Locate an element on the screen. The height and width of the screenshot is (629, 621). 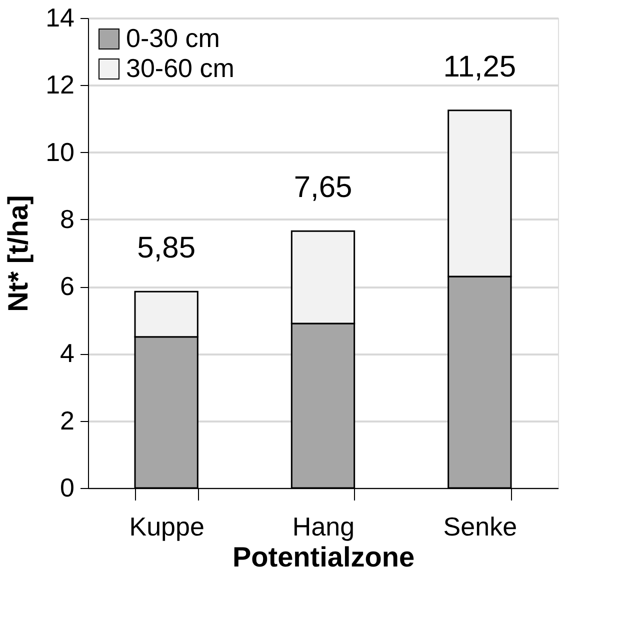
y-tick-label: 0 is located at coordinates (67, 487).